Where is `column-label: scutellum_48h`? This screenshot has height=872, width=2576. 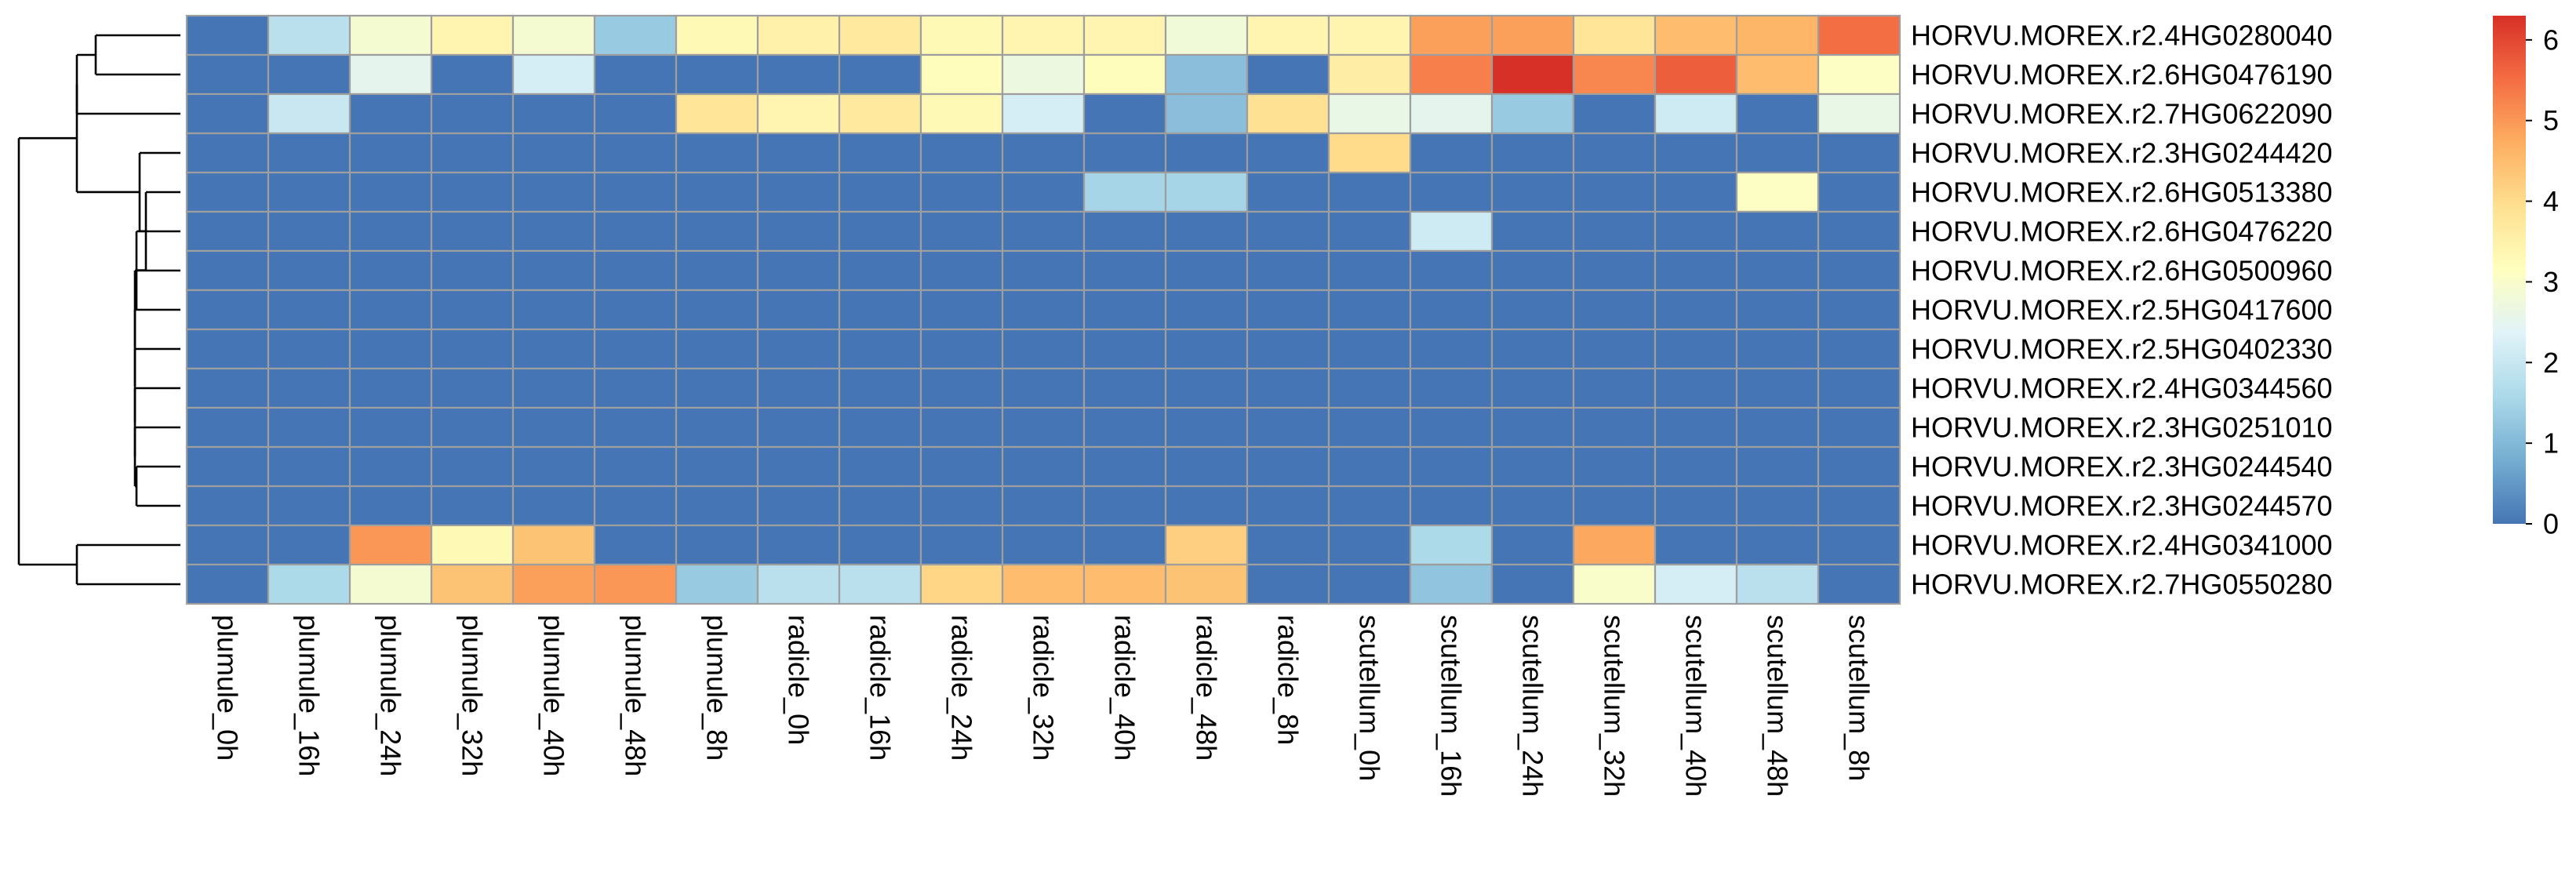 column-label: scutellum_48h is located at coordinates (1778, 706).